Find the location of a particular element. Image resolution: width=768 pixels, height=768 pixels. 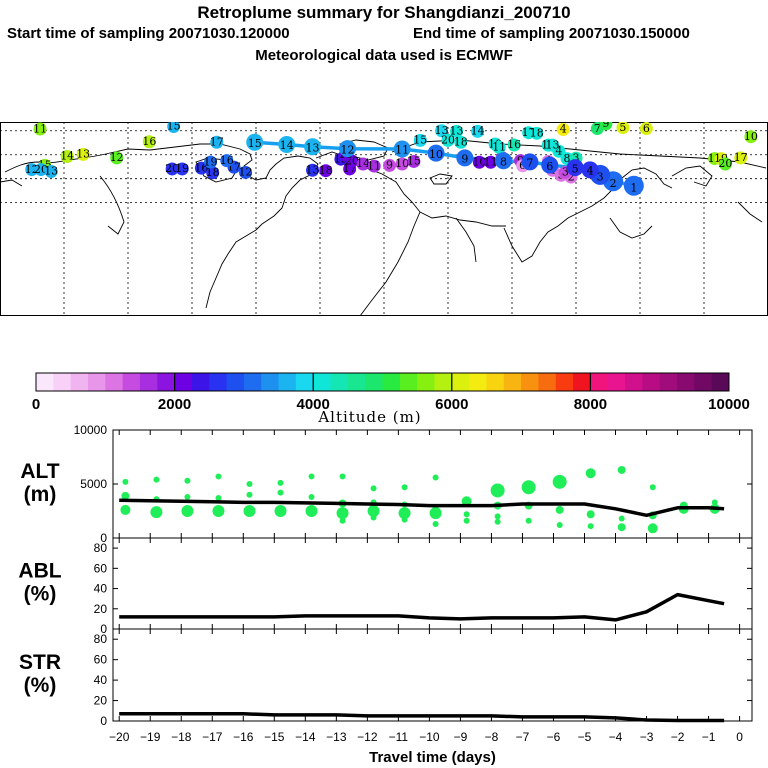

panel-label: (m) is located at coordinates (40, 494).